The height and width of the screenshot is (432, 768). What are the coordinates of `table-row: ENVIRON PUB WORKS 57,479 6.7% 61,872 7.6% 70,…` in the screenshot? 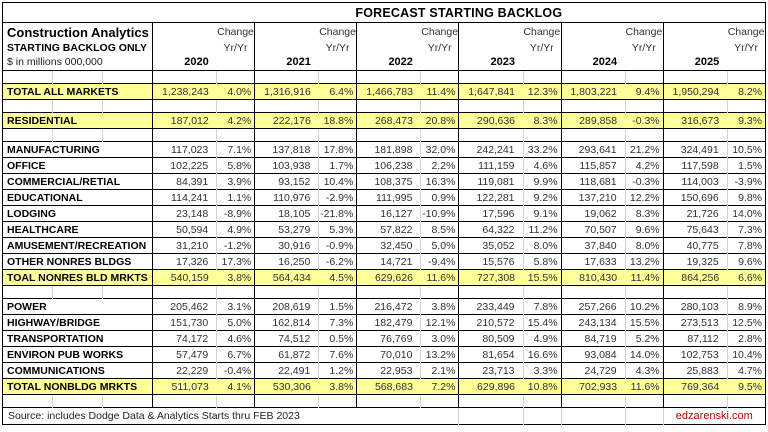 It's located at (384, 354).